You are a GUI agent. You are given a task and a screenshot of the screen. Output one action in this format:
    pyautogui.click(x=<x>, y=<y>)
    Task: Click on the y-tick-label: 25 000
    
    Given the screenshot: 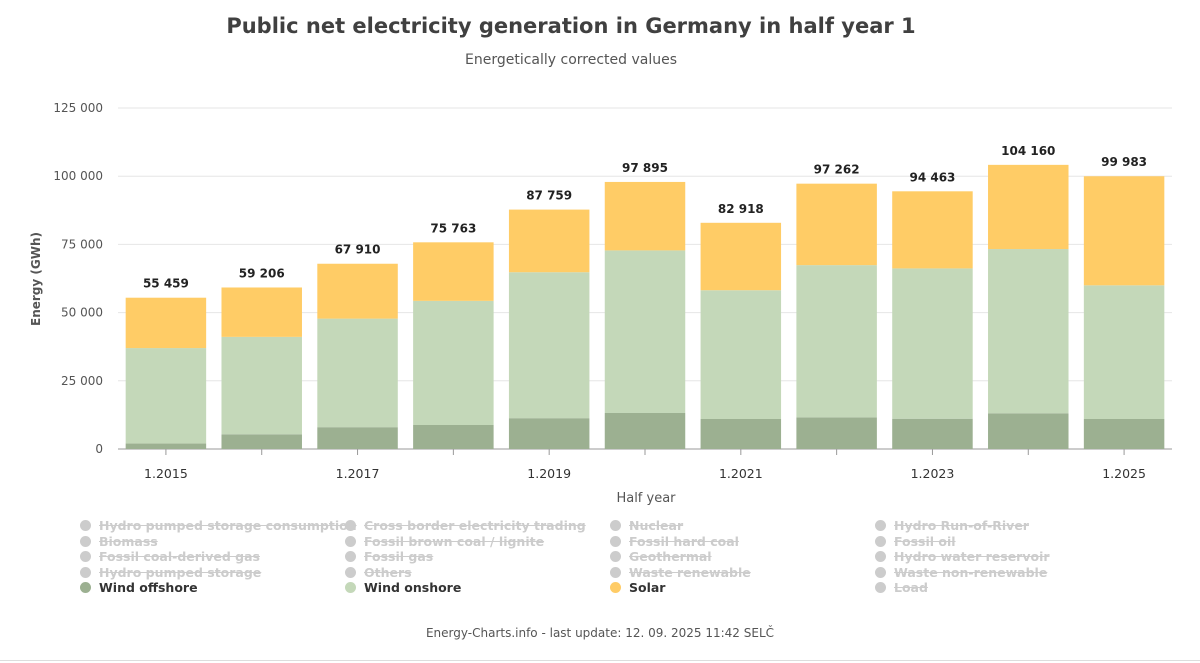 What is the action you would take?
    pyautogui.click(x=82, y=381)
    